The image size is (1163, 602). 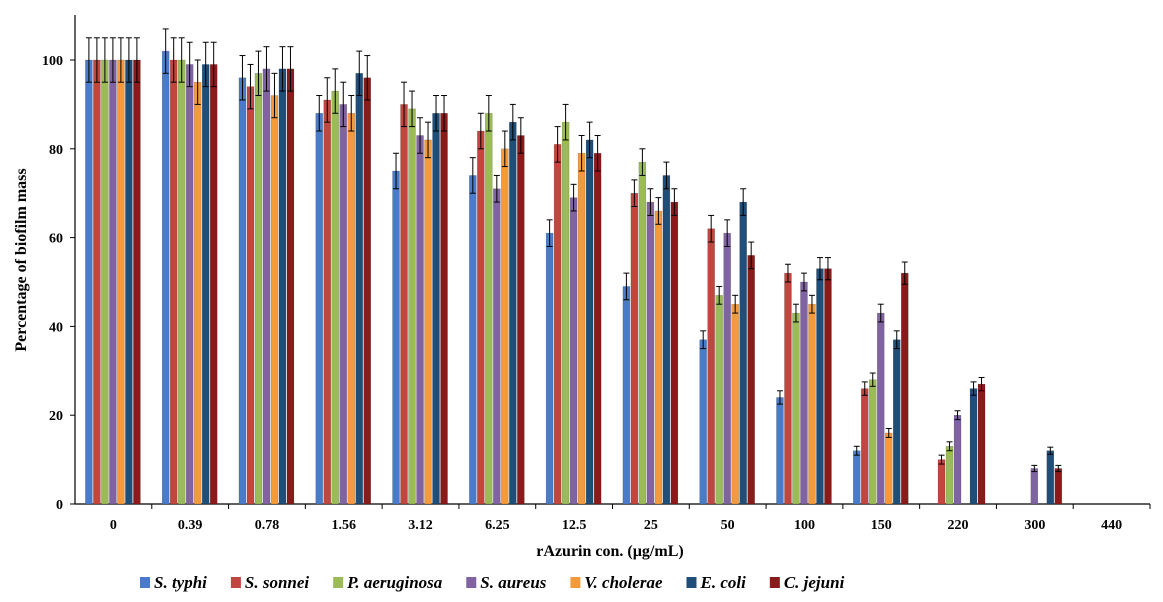 What do you see at coordinates (113, 525) in the screenshot?
I see `x-tick-label: 0` at bounding box center [113, 525].